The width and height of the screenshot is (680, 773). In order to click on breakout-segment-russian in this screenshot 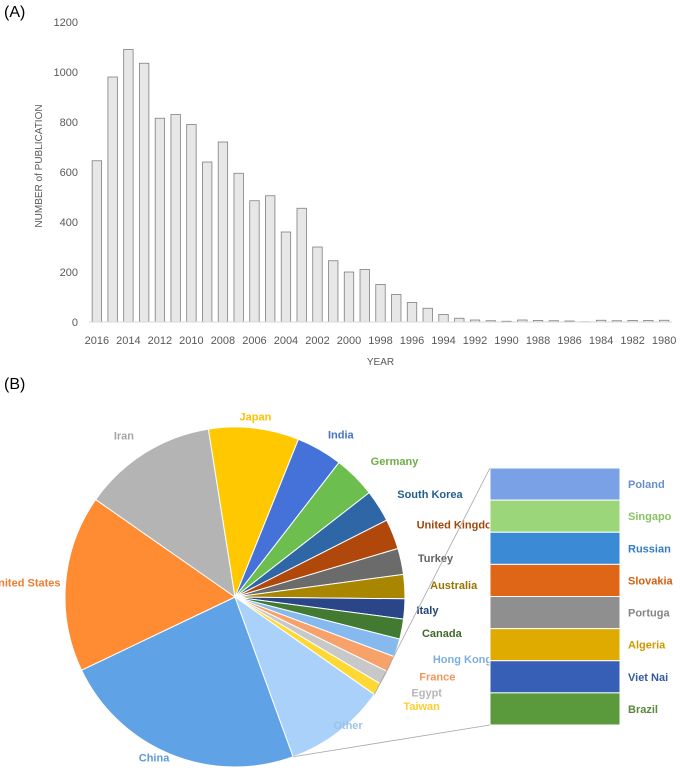, I will do `click(555, 548)`.